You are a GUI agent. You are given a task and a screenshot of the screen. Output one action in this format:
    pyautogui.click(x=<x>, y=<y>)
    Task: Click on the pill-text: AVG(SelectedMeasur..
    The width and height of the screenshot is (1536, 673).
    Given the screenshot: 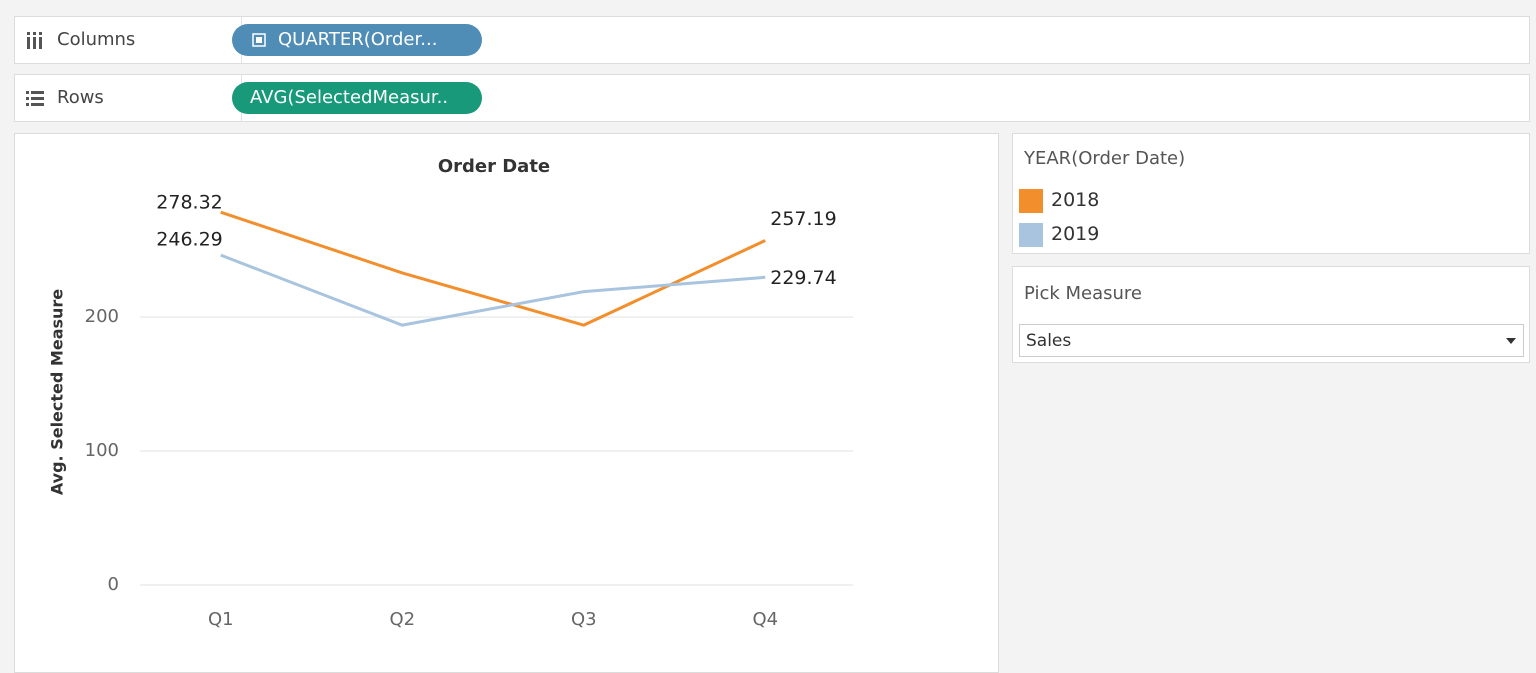 What is the action you would take?
    pyautogui.click(x=349, y=97)
    